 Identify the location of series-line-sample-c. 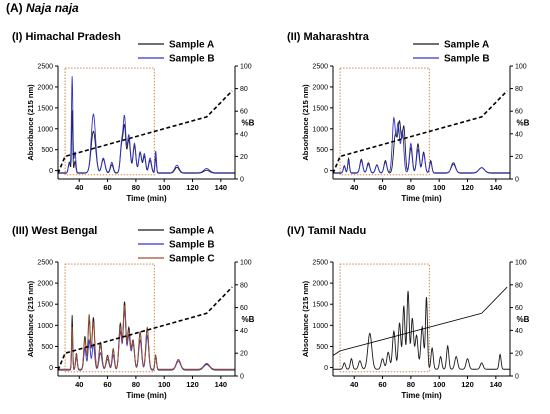
(146, 337).